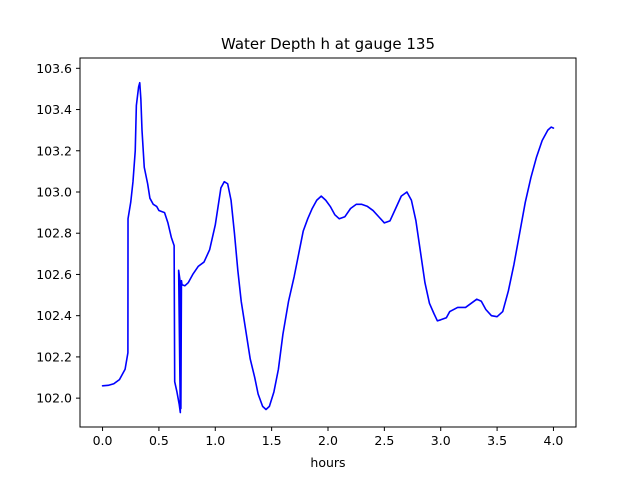 The height and width of the screenshot is (480, 640). I want to click on x-tick-label: 1.0, so click(215, 440).